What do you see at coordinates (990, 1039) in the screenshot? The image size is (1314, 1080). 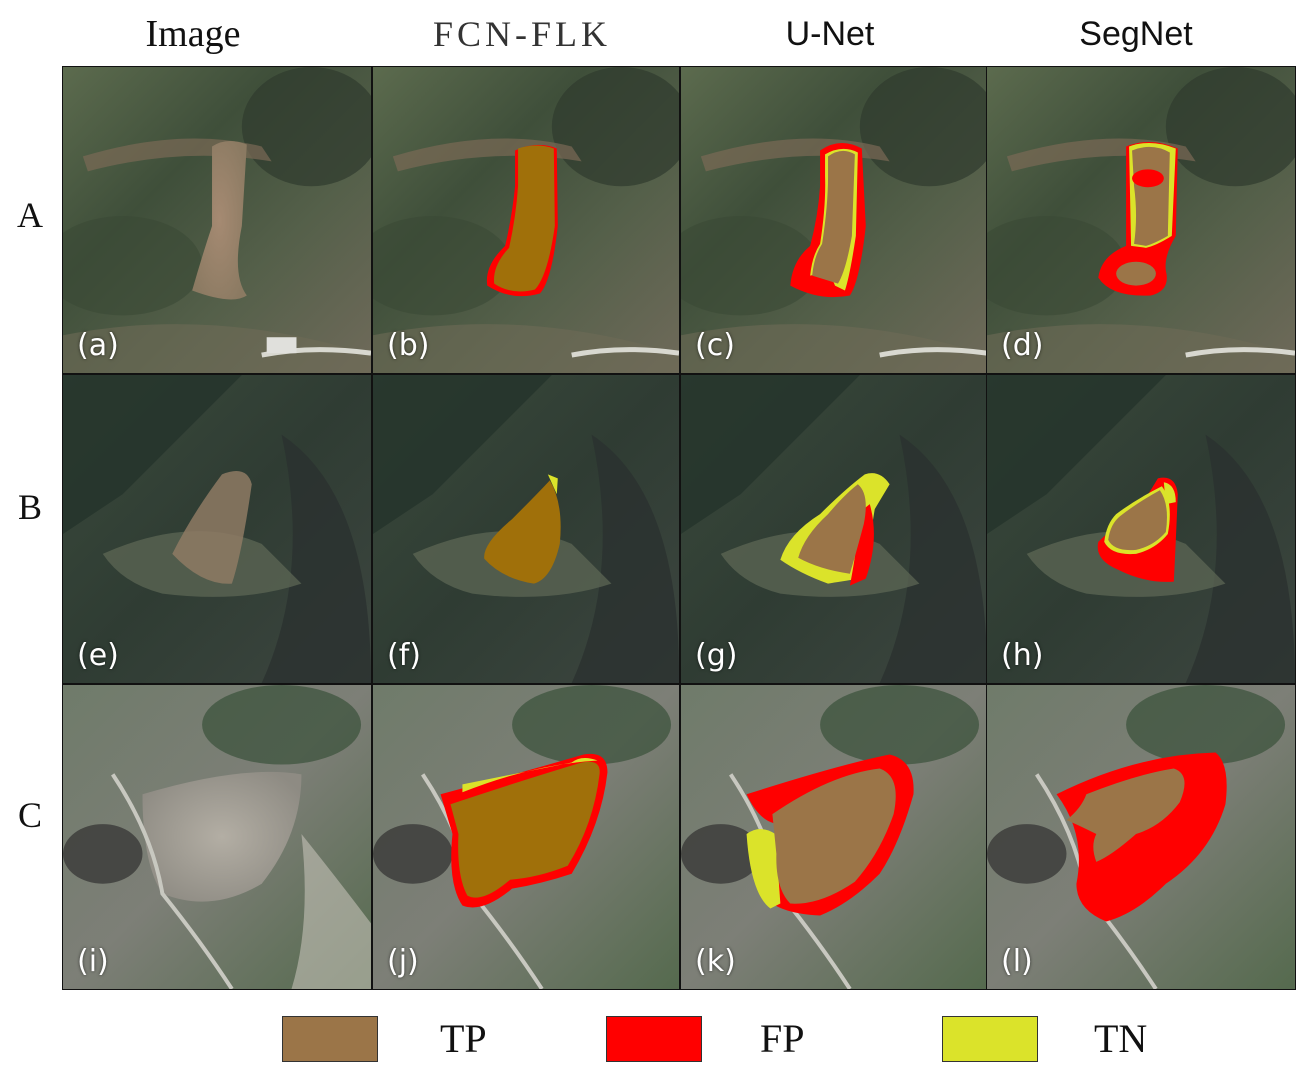 I see `legend-swatch-tn` at bounding box center [990, 1039].